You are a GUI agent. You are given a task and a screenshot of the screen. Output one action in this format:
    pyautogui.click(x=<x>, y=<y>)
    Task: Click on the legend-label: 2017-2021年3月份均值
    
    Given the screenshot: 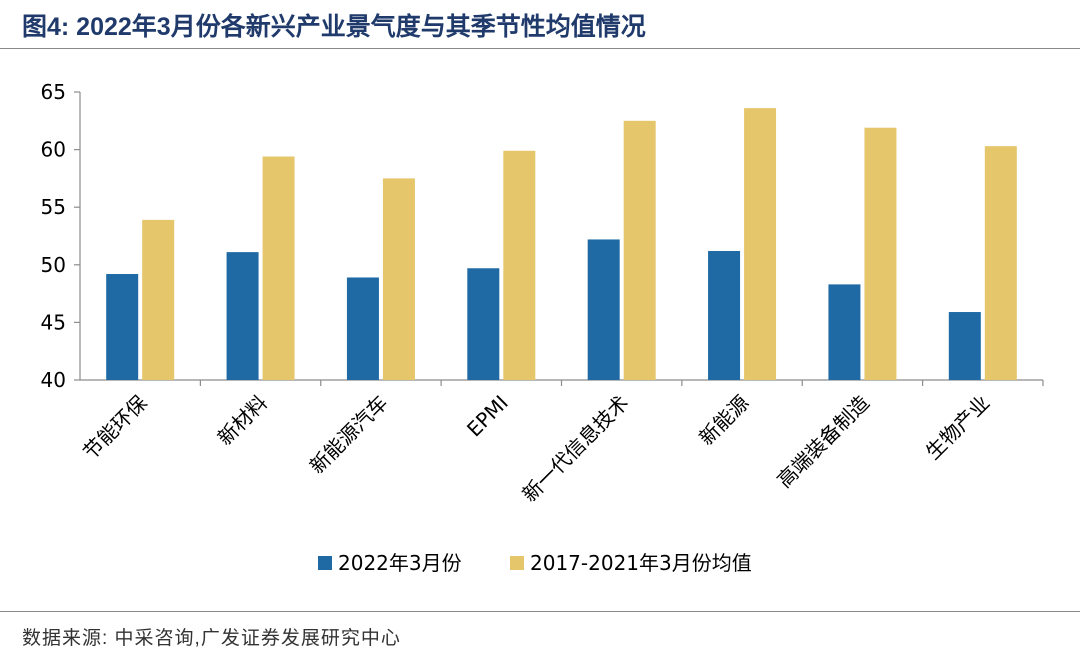 What is the action you would take?
    pyautogui.click(x=641, y=563)
    